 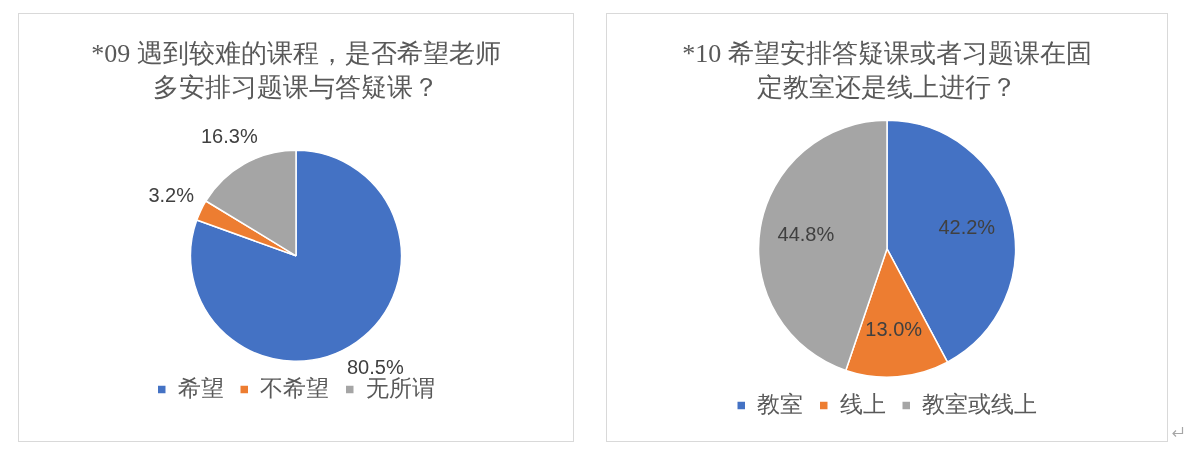 I want to click on data-label: 3.2%, so click(x=171, y=194).